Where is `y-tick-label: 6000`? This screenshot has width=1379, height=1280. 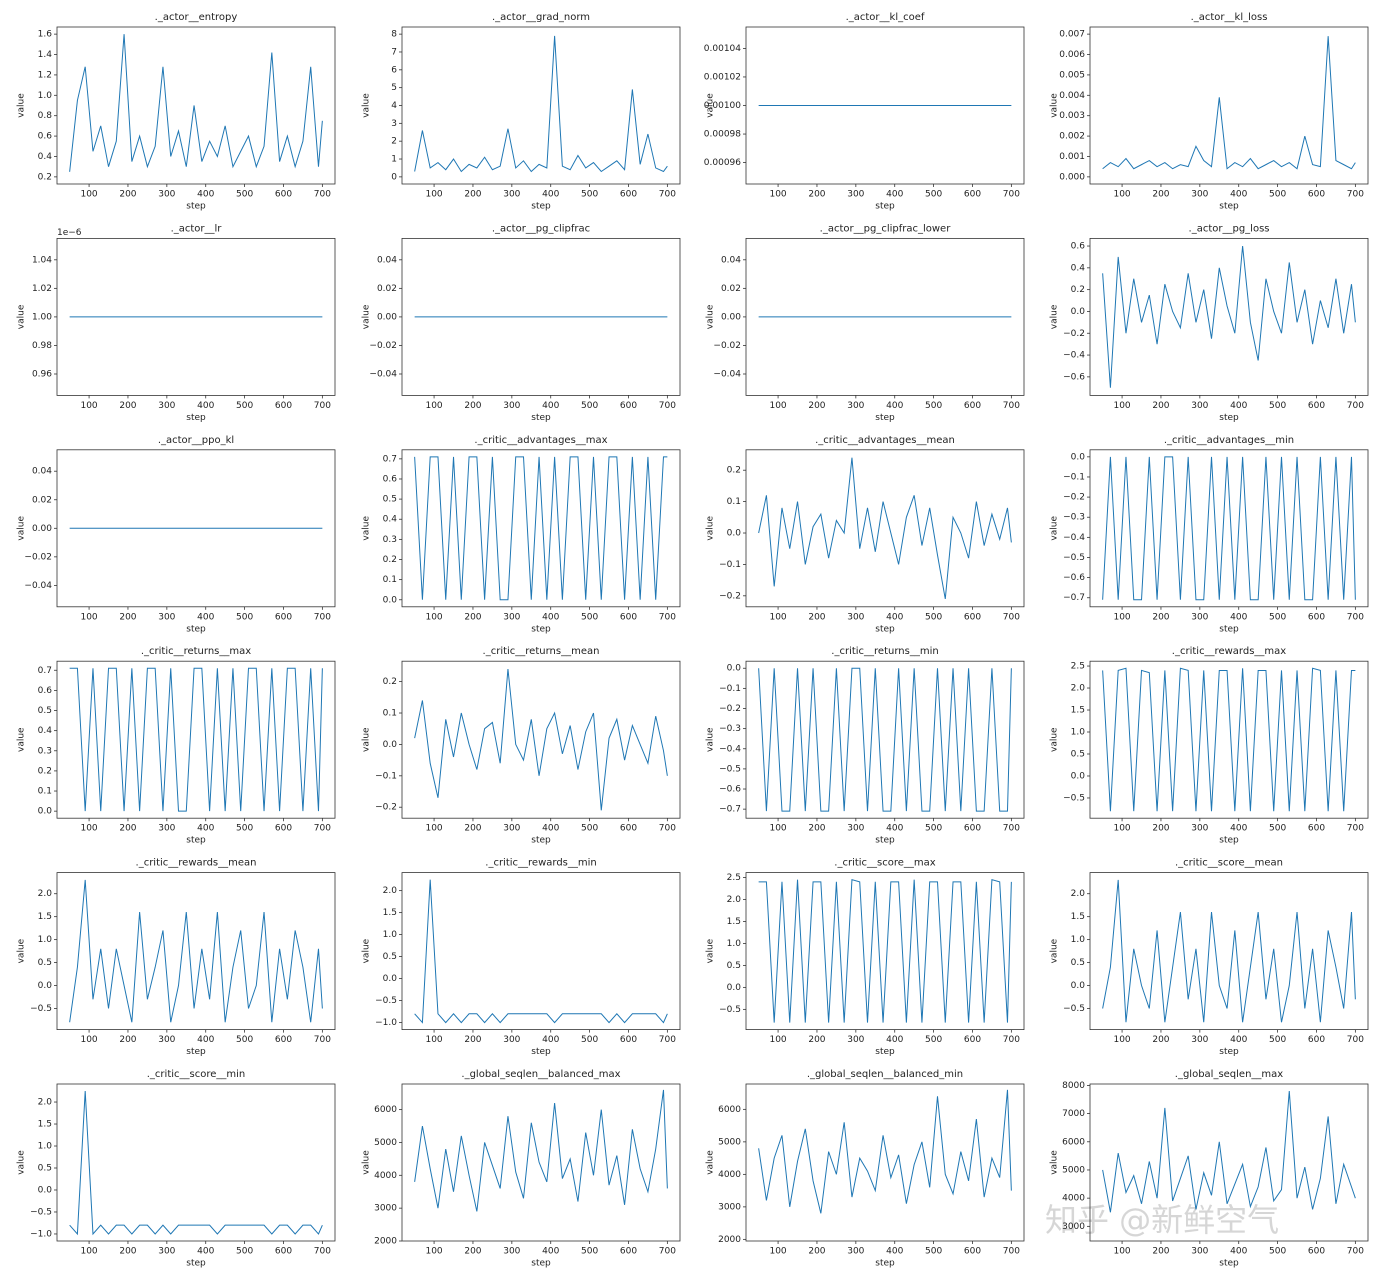
y-tick-label: 6000 is located at coordinates (385, 1110).